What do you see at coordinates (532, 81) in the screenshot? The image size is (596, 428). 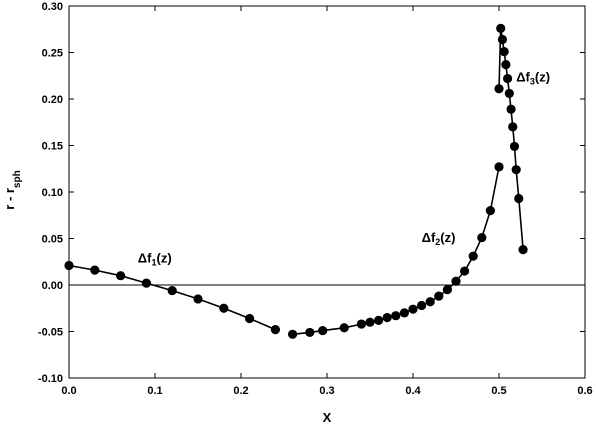 I see `annotation-subscript: 3` at bounding box center [532, 81].